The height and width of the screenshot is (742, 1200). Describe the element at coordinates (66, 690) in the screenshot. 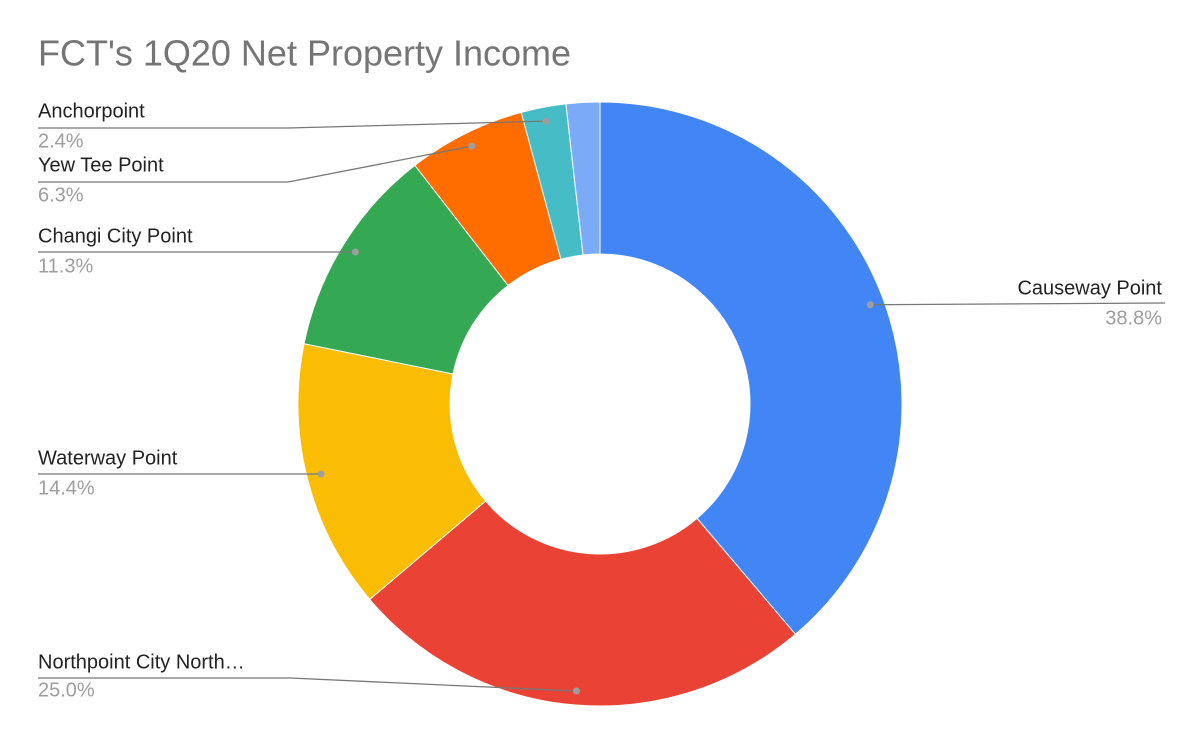

I see `slice-value-label: 25.0%` at that location.